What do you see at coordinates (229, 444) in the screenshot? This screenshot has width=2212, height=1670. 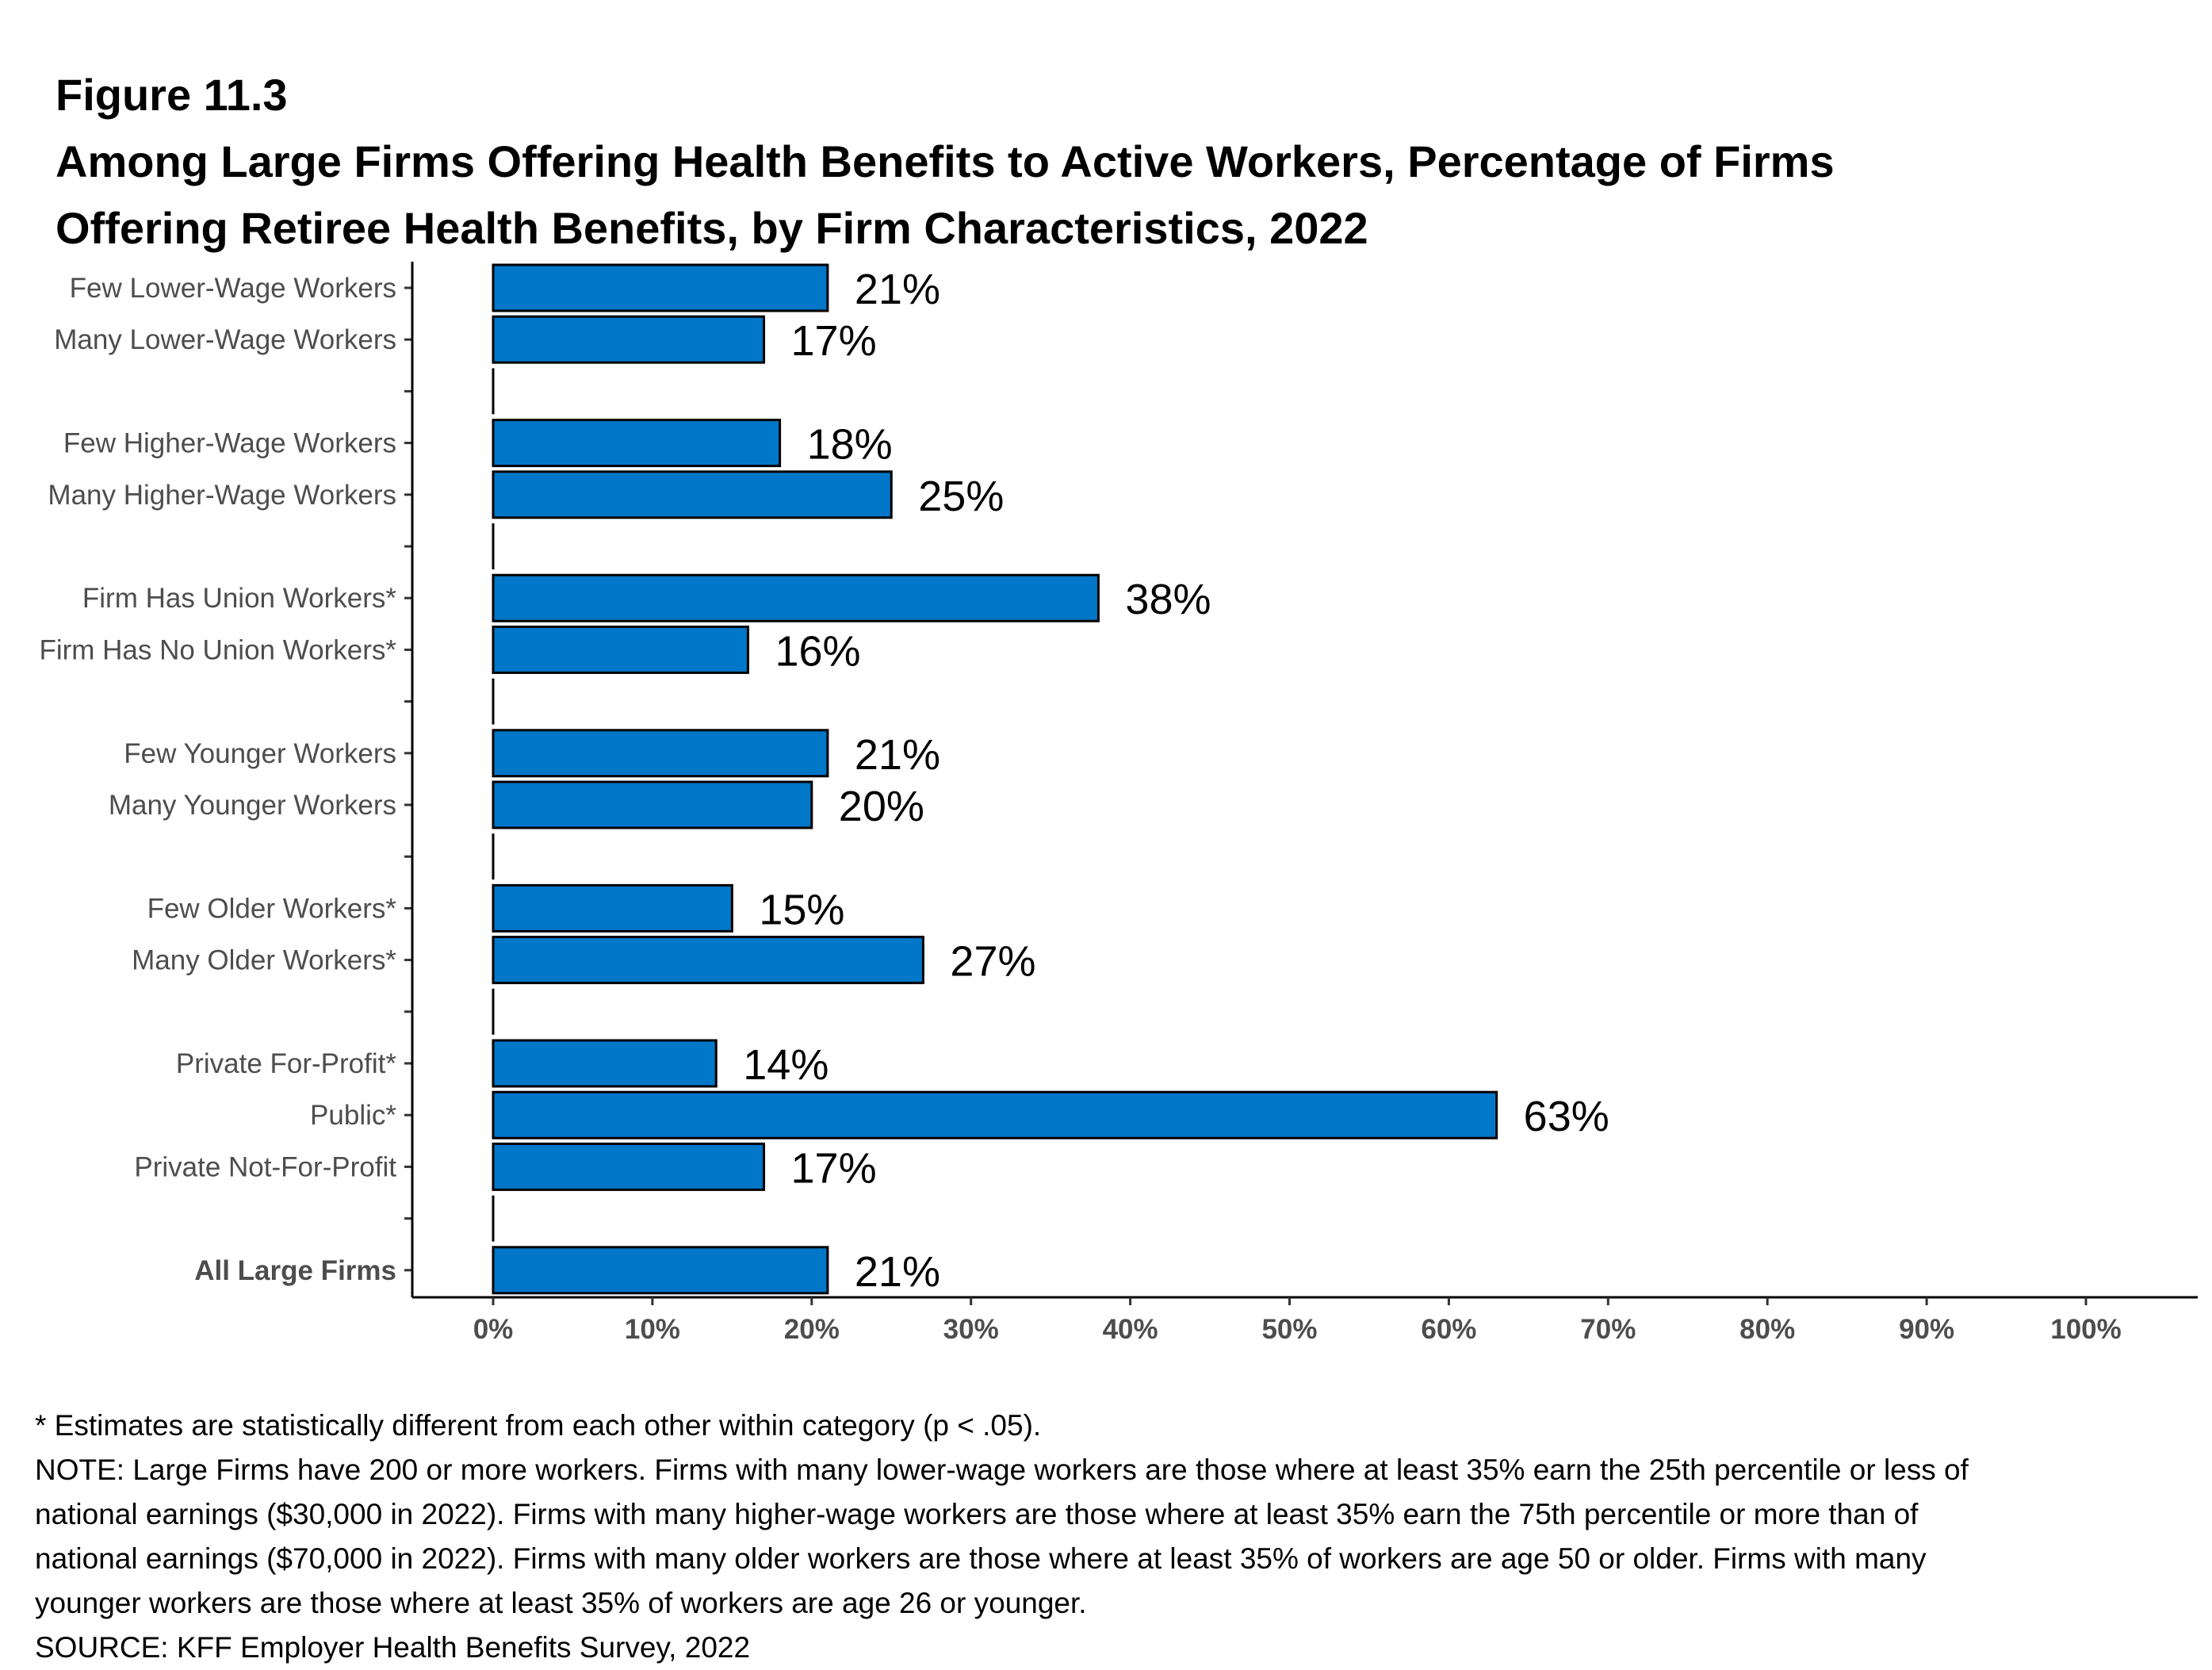 I see `category-label: Few Higher-Wage Workers` at bounding box center [229, 444].